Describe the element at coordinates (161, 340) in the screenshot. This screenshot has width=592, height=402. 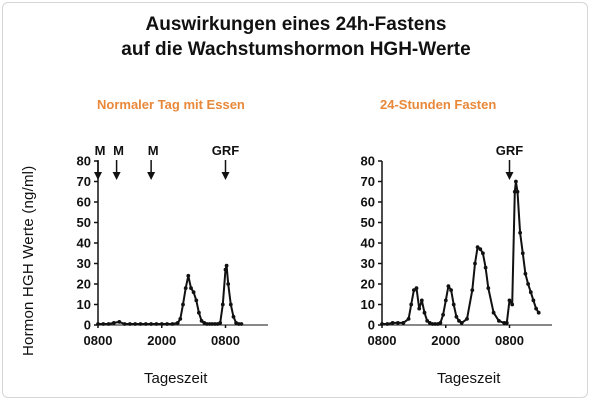
I see `x-tick-label: 2000` at that location.